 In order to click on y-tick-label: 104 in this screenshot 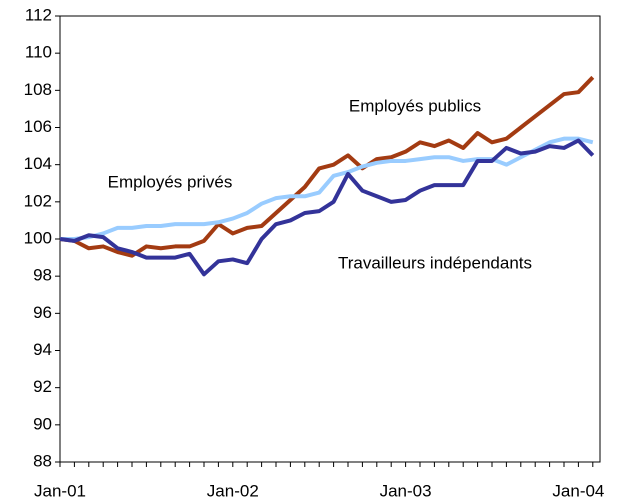, I will do `click(38, 163)`.